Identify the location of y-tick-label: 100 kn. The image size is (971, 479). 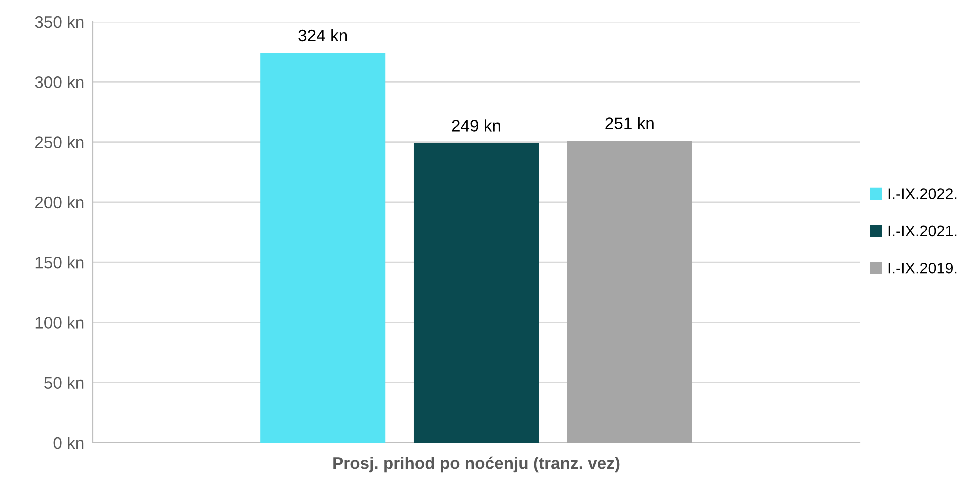
(60, 322).